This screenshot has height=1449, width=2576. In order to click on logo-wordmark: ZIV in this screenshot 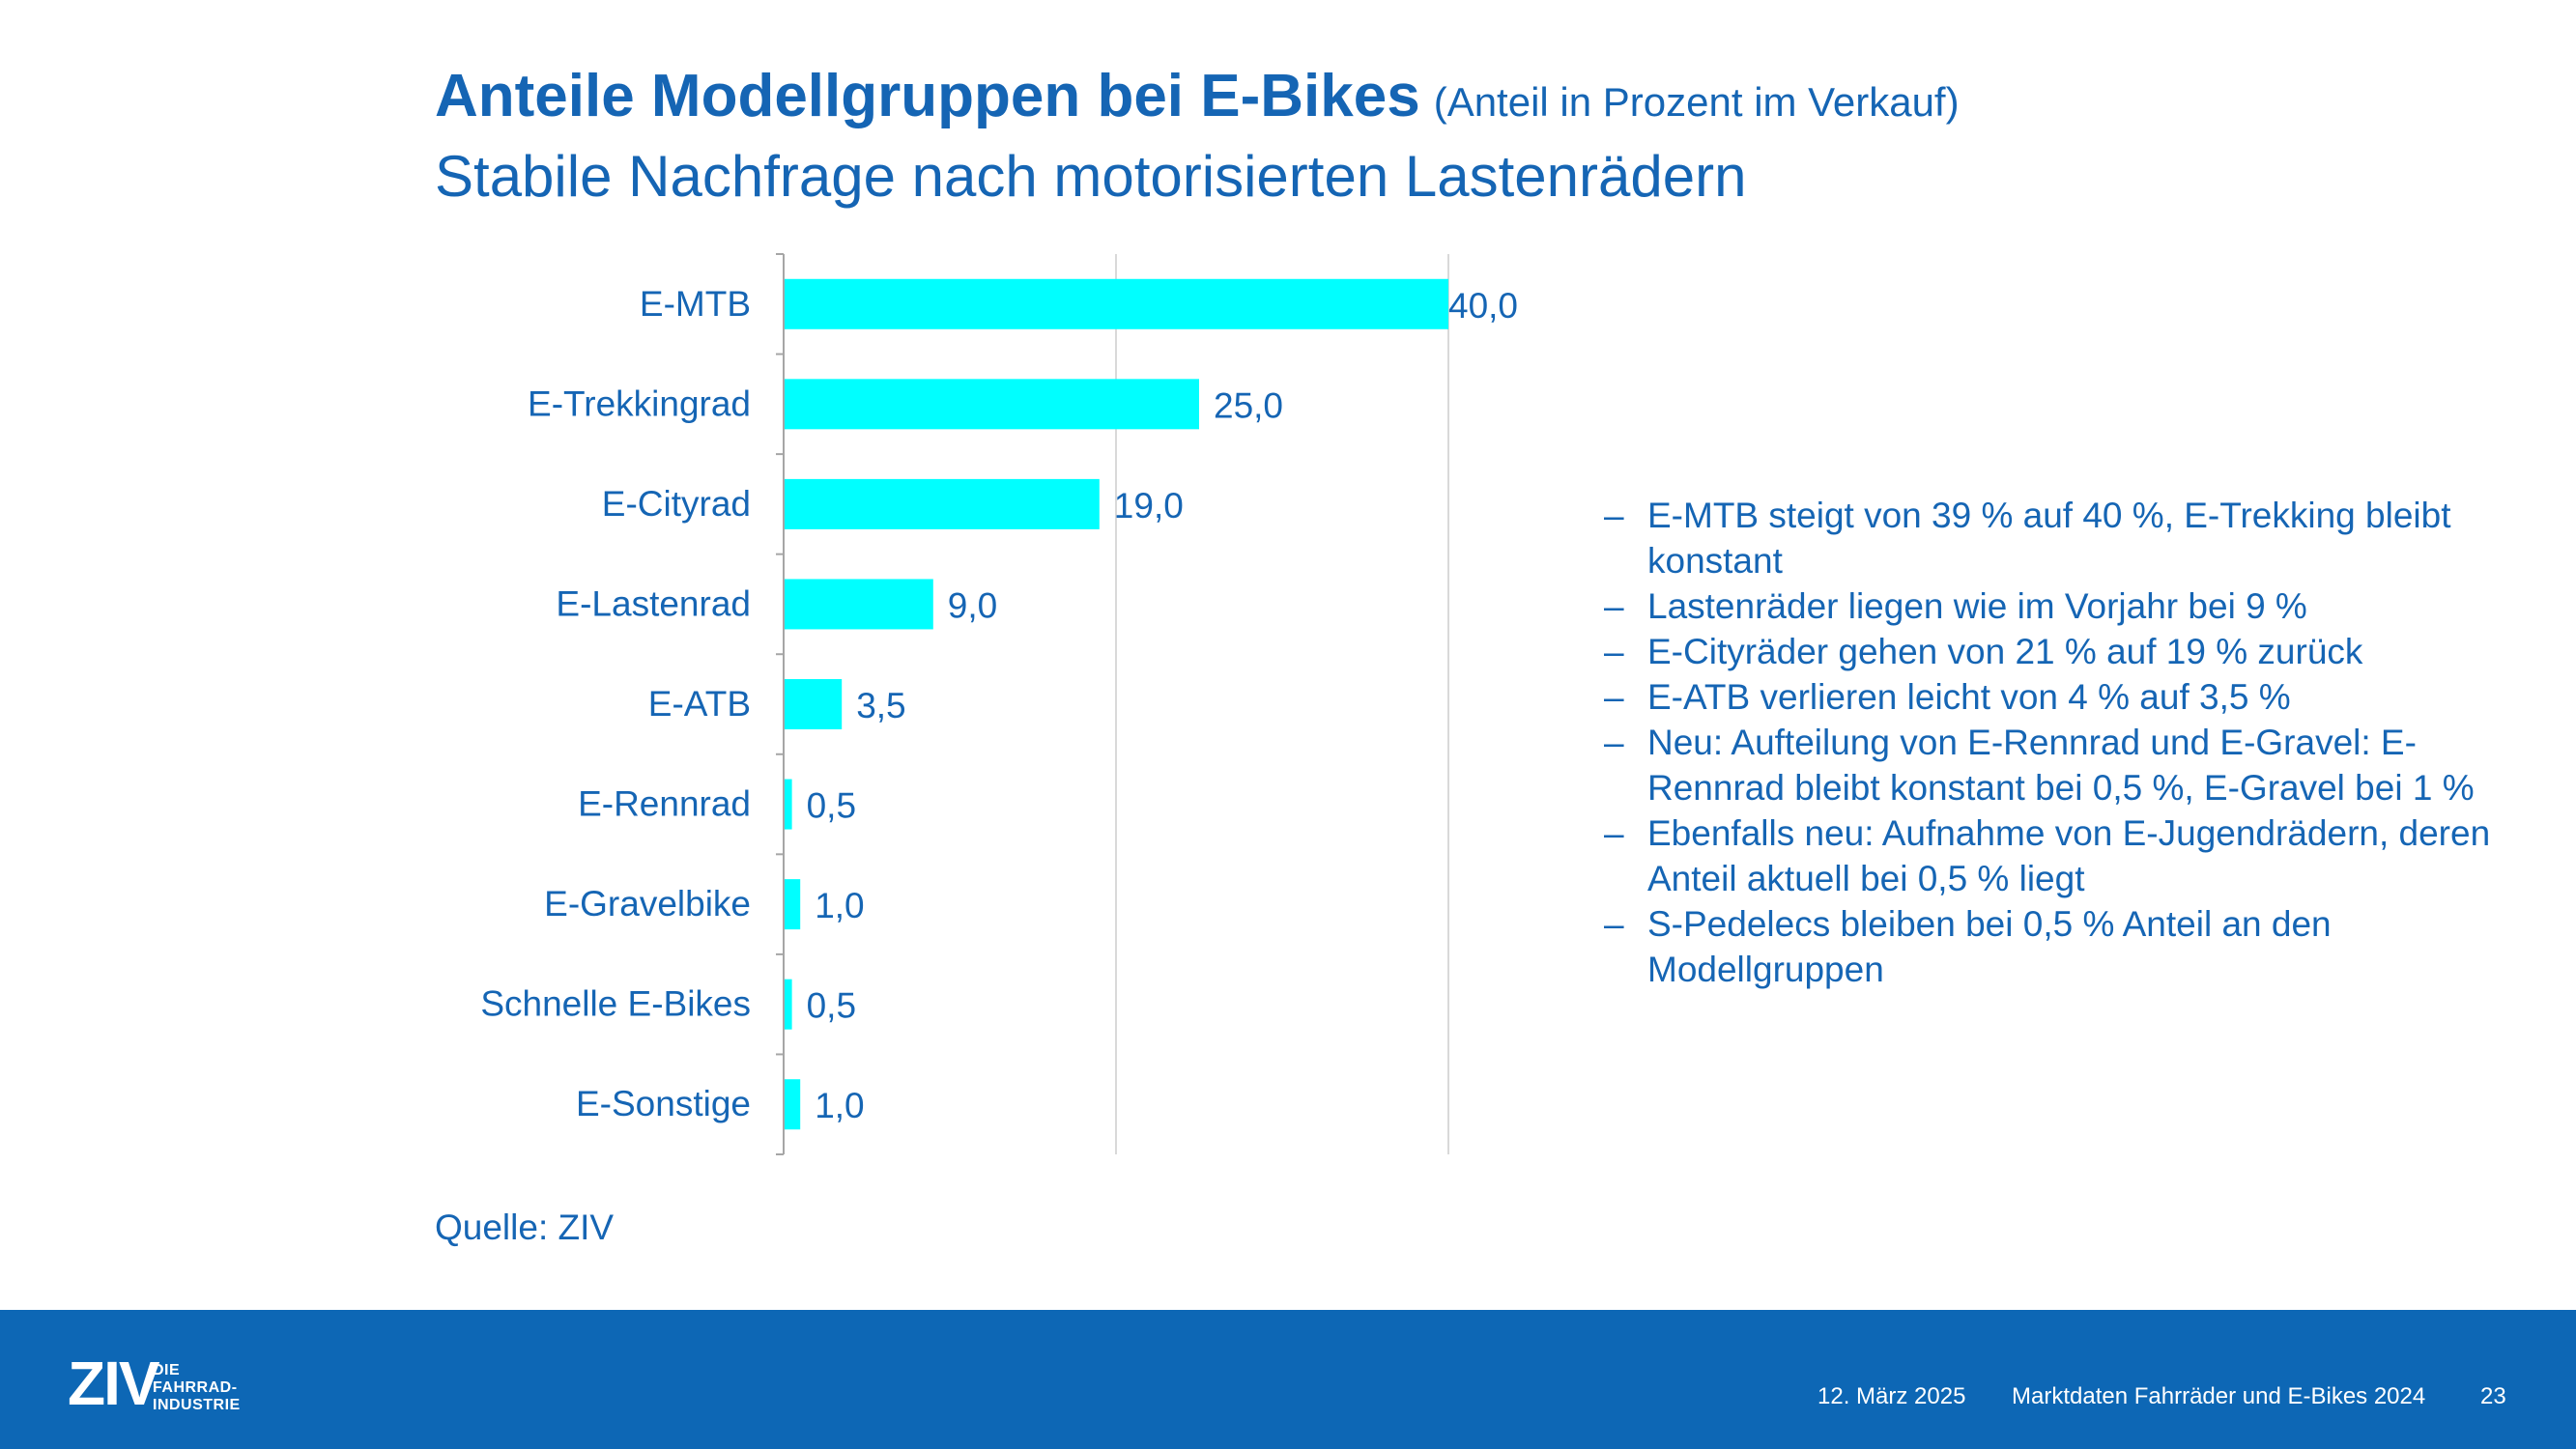, I will do `click(114, 1383)`.